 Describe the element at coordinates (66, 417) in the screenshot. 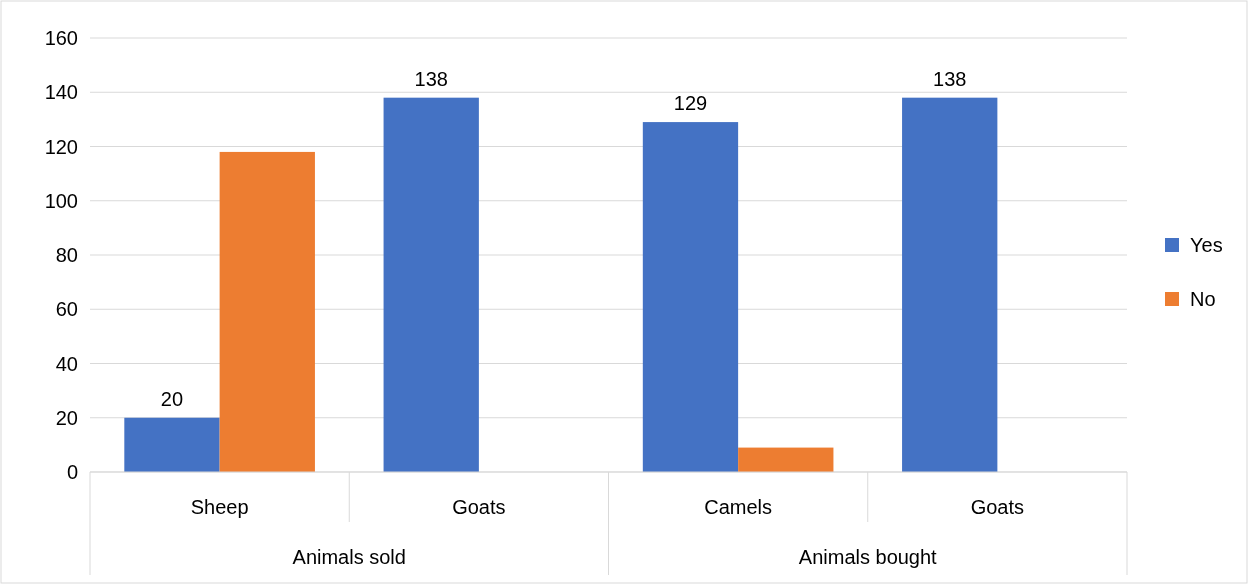

I see `y-tick-label: 20` at that location.